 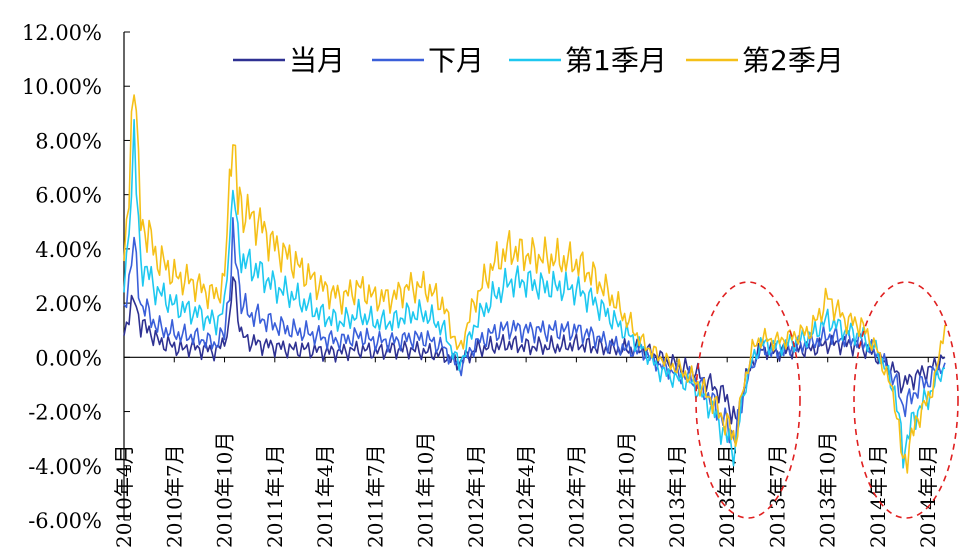 I want to click on x-tick-label: 2013年1月, so click(x=677, y=496).